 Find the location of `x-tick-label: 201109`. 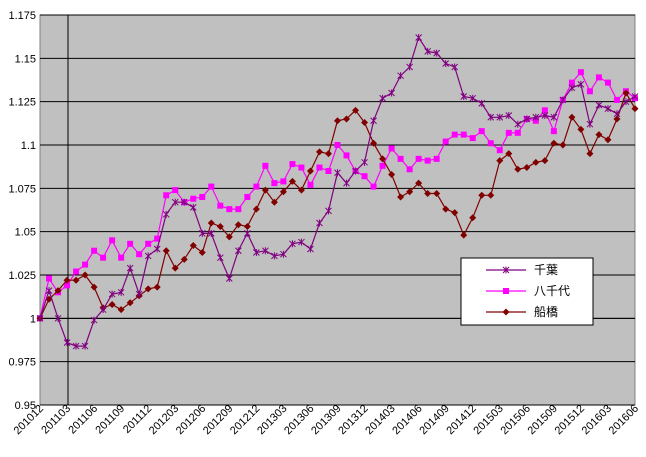

x-tick-label: 201109 is located at coordinates (110, 420).